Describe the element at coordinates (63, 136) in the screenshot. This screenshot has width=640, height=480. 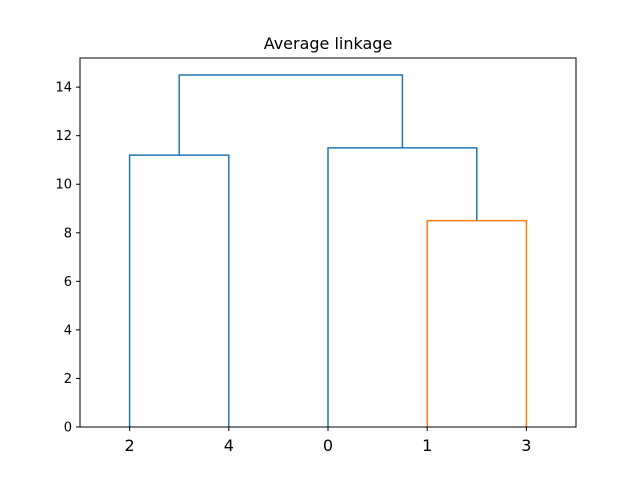
I see `y-tick-label: 12` at that location.